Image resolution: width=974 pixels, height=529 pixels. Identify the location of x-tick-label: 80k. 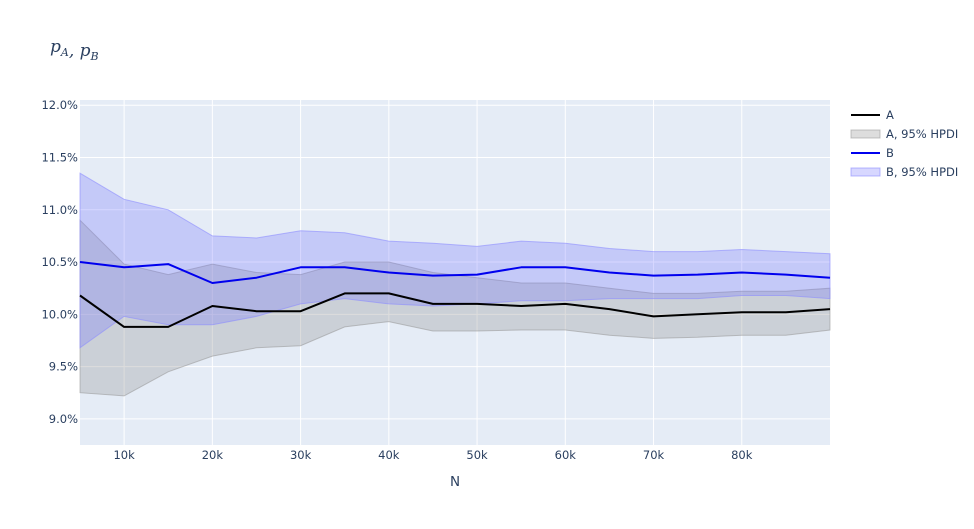
(742, 455).